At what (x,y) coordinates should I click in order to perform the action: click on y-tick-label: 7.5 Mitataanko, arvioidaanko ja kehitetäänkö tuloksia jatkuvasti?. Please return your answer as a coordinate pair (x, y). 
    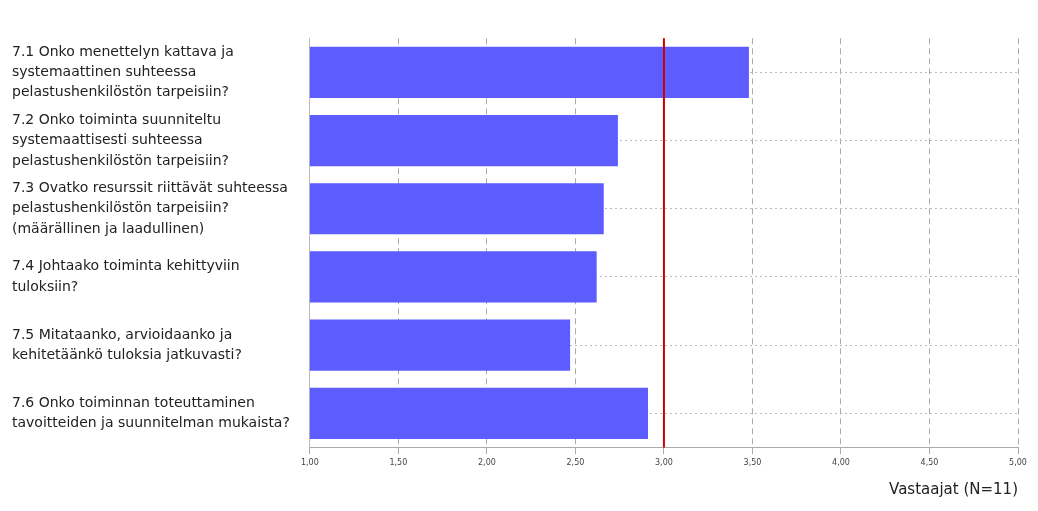
    Looking at the image, I should click on (127, 343).